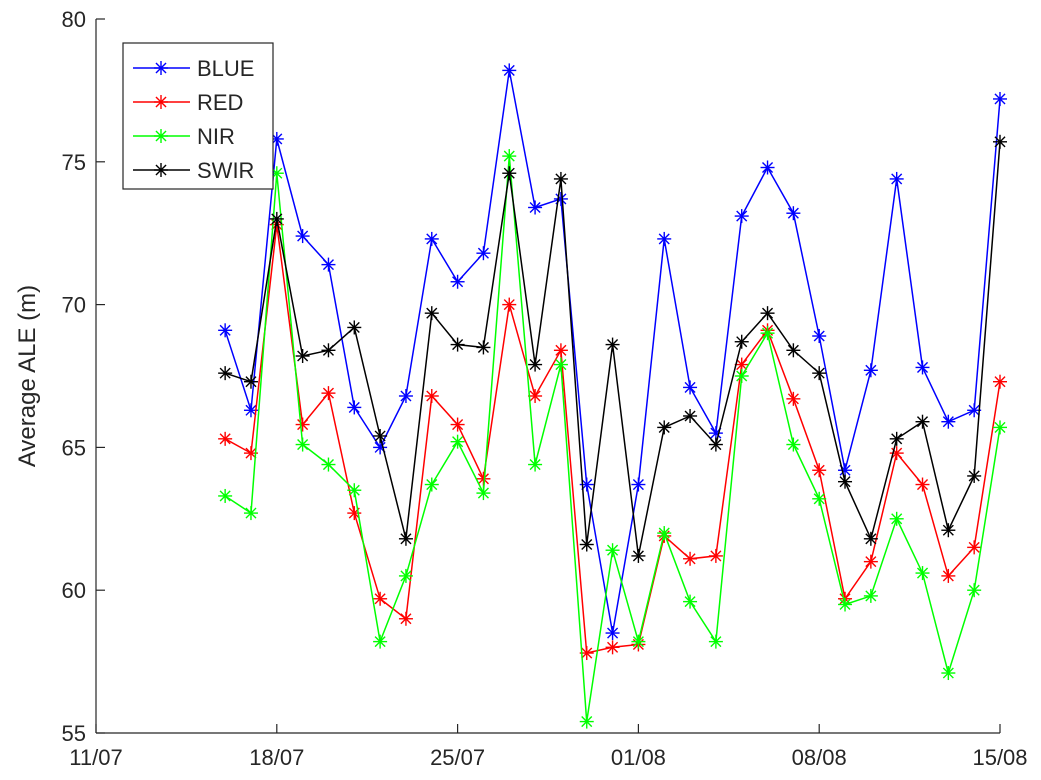  Describe the element at coordinates (74, 162) in the screenshot. I see `y-tick-label: 75` at that location.